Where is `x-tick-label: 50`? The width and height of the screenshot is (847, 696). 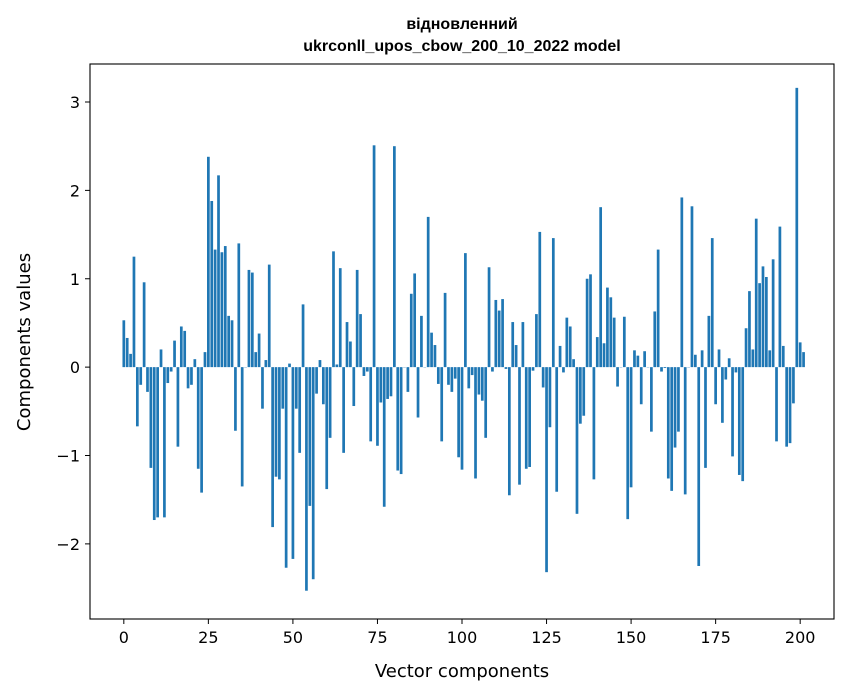 x-tick-label: 50 is located at coordinates (293, 637).